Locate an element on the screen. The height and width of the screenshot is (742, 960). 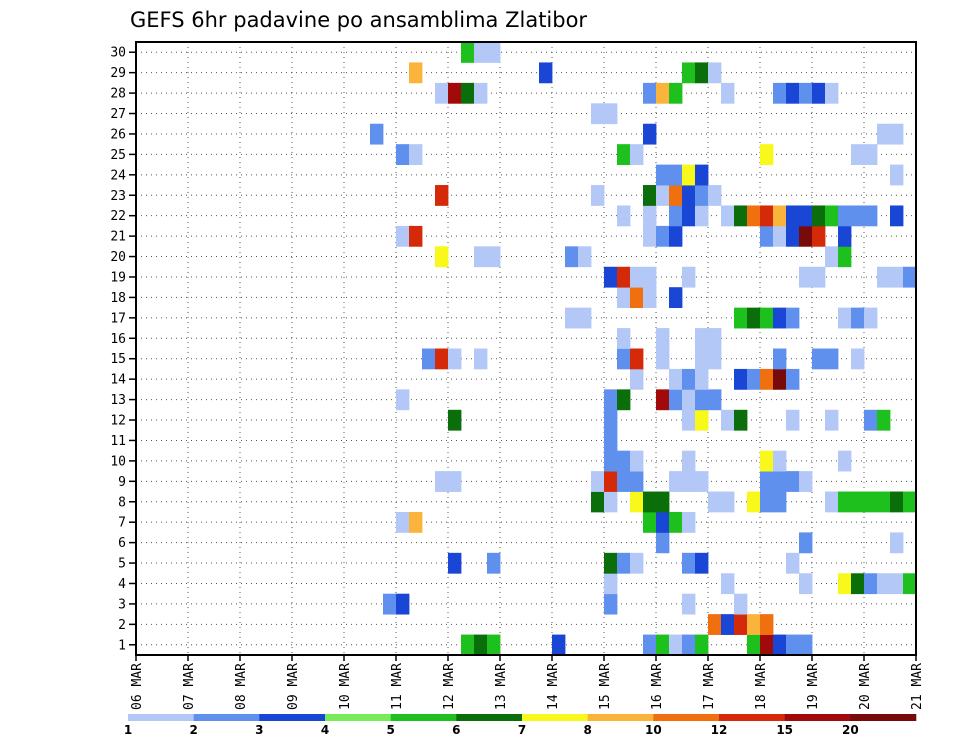
x-tick-label: 18 MAR is located at coordinates (761, 686).